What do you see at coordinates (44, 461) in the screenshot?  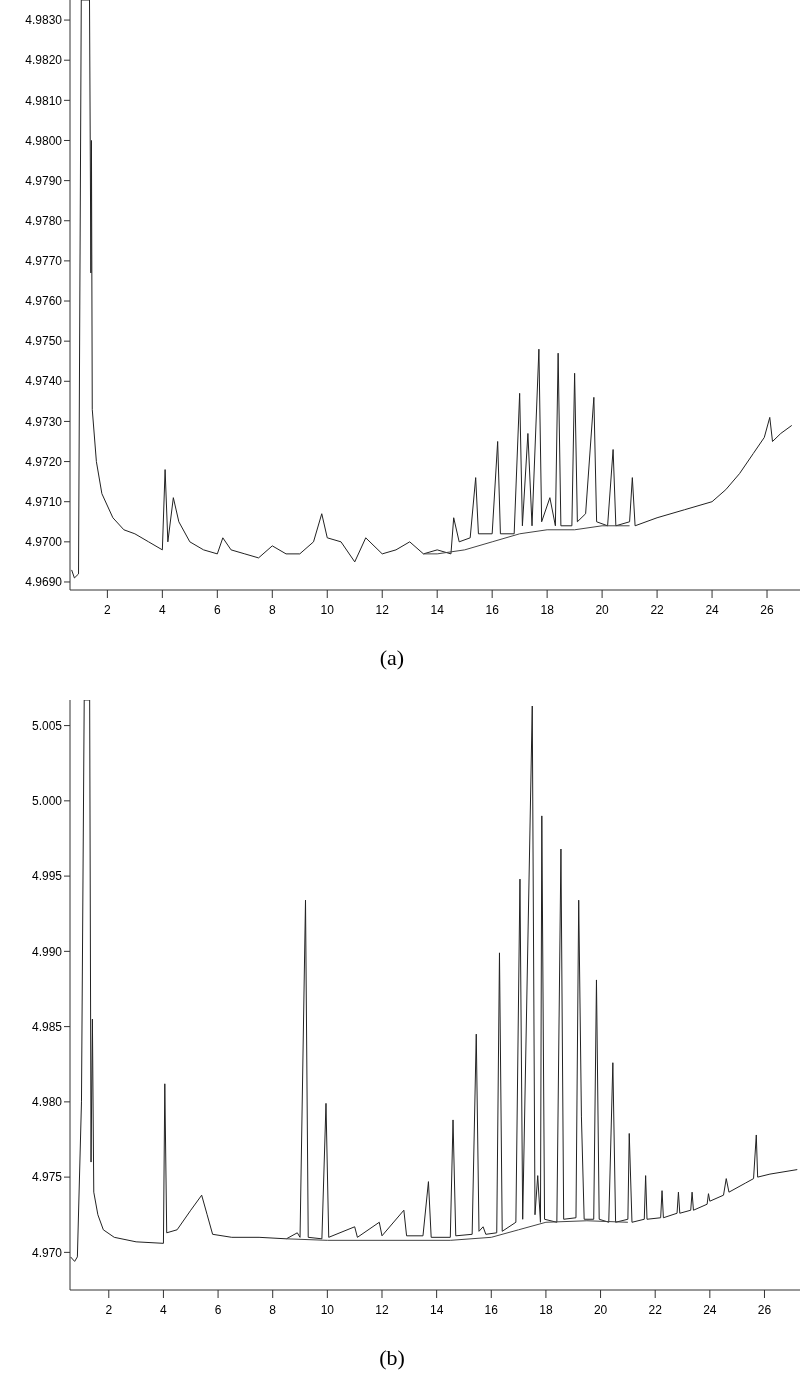 I see `y-tick-label: 4.9720` at bounding box center [44, 461].